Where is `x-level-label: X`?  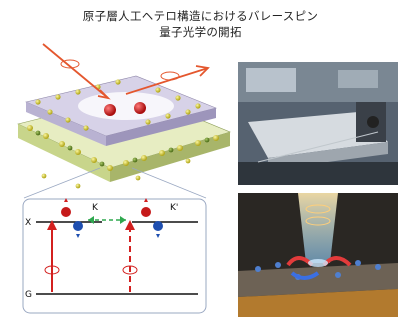 x-level-label: X is located at coordinates (28, 223).